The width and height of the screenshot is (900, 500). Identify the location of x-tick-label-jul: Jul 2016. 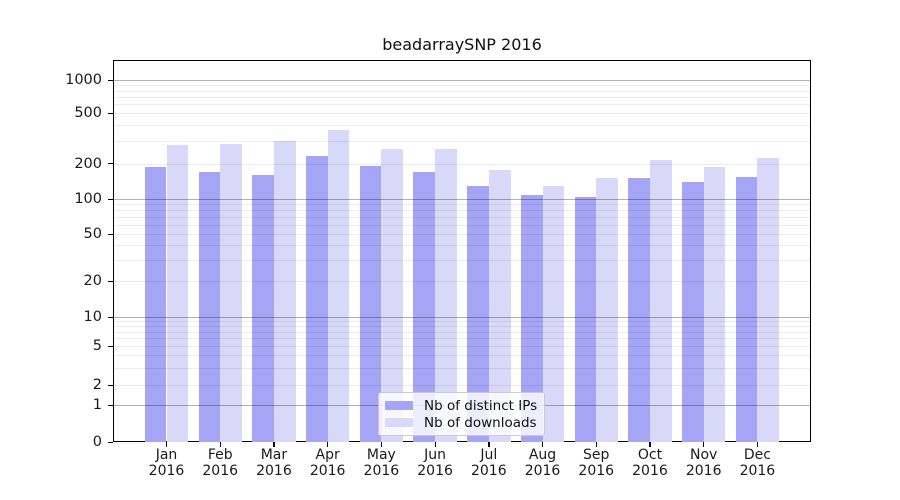
(489, 463).